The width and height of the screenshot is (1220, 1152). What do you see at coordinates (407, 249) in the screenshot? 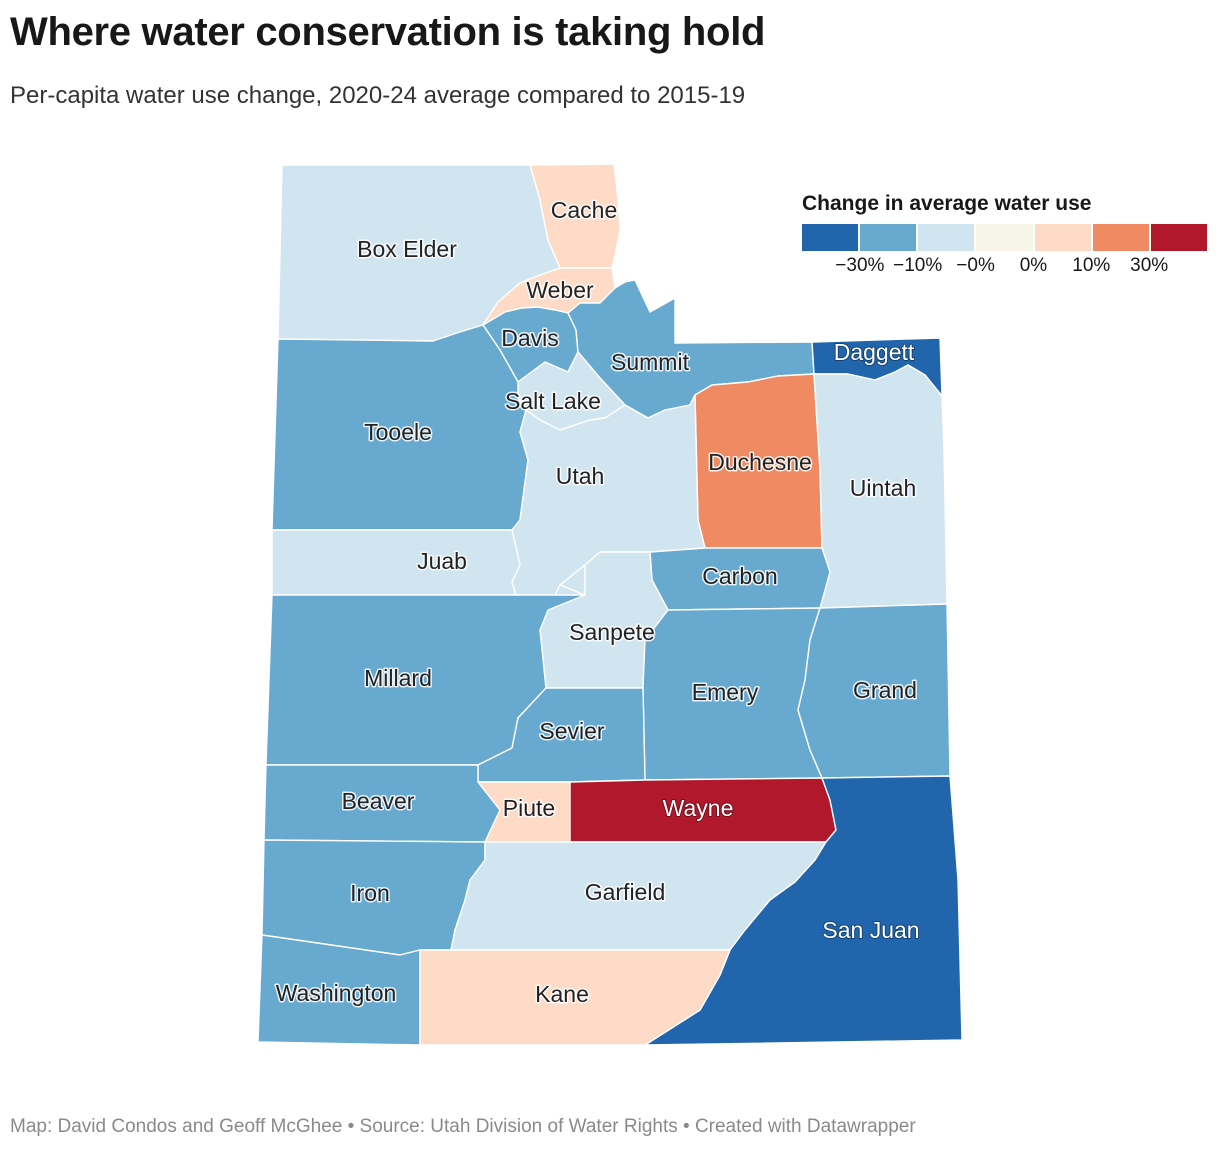
I see `county-label-box-elder: Box Elder` at bounding box center [407, 249].